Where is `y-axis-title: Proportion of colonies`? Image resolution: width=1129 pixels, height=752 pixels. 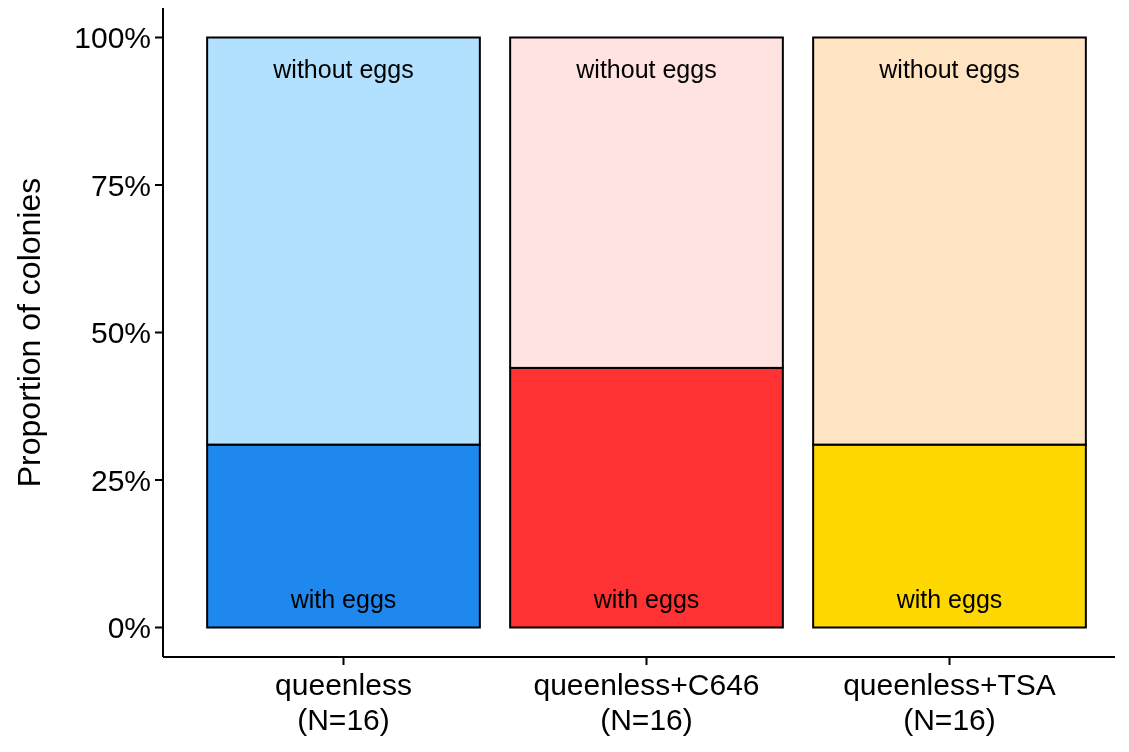 y-axis-title: Proportion of colonies is located at coordinates (29, 332).